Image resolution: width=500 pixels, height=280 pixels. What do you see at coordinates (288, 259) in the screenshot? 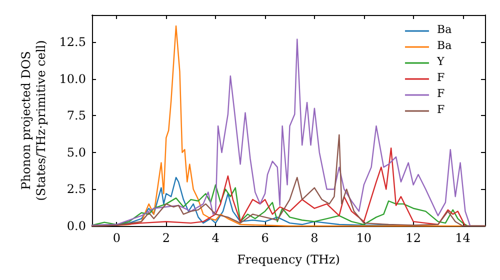
I see `x-axis-title: Frequency (THz)` at bounding box center [288, 259].